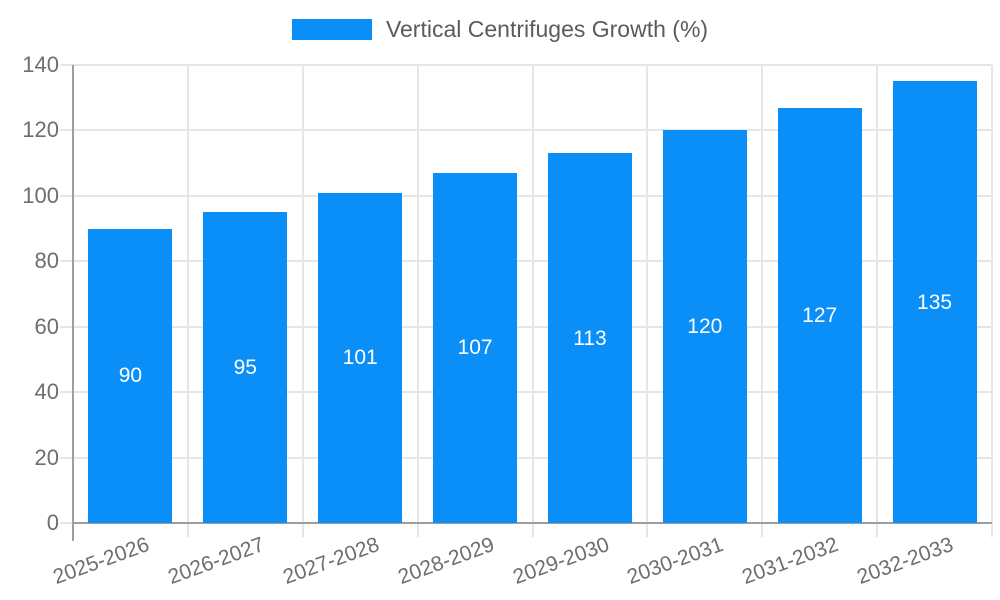 The width and height of the screenshot is (1000, 600). I want to click on bar-value-label: 101, so click(360, 358).